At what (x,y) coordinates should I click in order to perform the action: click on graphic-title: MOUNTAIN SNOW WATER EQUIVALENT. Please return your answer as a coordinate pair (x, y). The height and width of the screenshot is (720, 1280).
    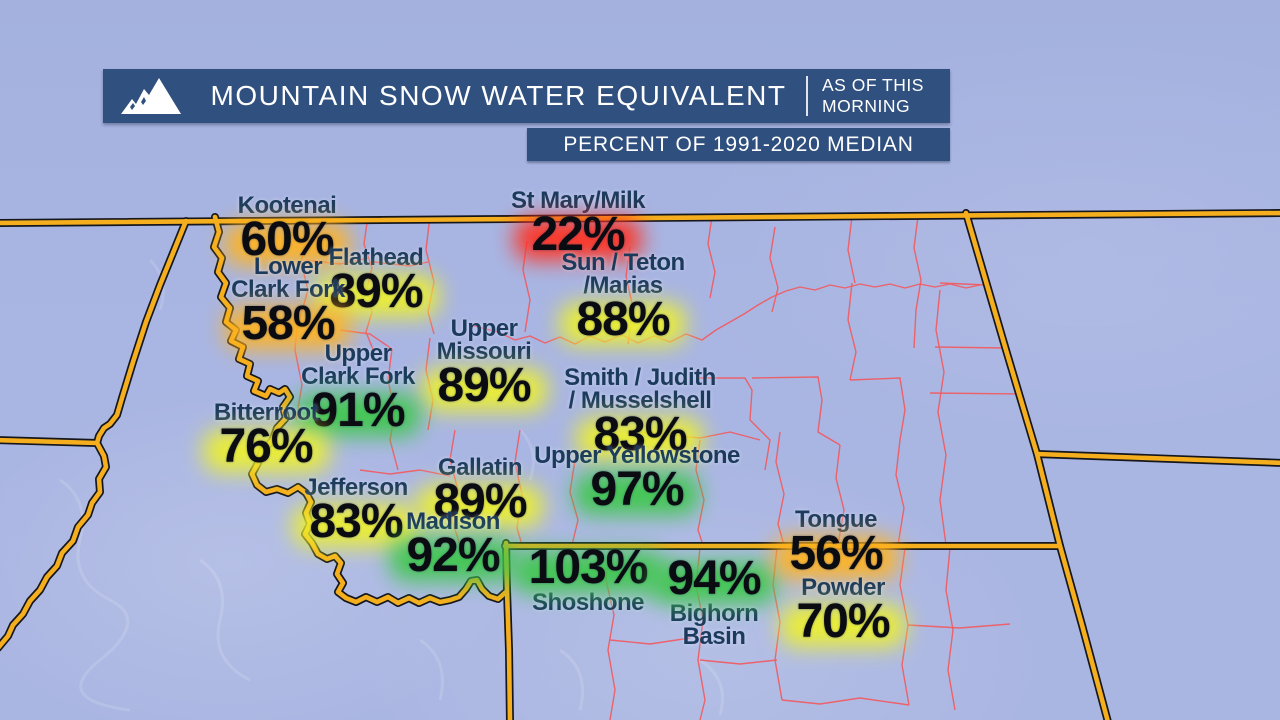
    Looking at the image, I should click on (498, 95).